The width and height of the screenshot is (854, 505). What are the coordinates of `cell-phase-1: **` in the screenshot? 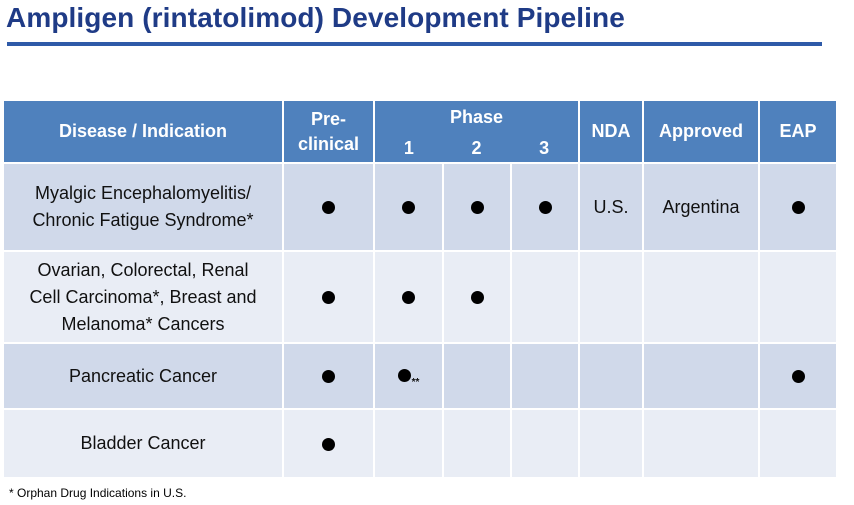 It's located at (408, 376).